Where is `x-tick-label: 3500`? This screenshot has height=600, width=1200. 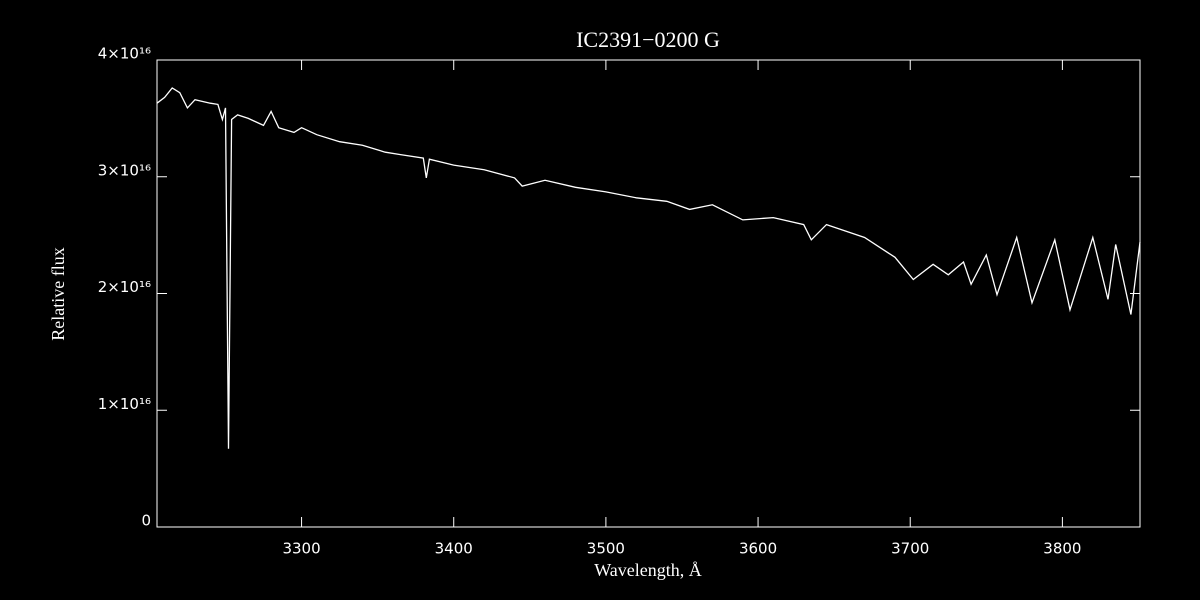
x-tick-label: 3500 is located at coordinates (606, 549).